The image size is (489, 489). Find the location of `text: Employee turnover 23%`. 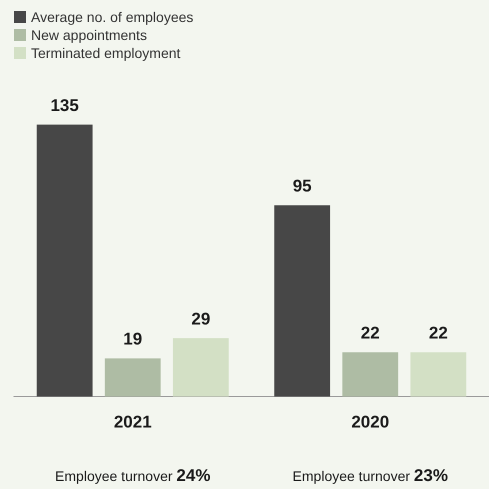

text: Employee turnover 23% is located at coordinates (370, 475).